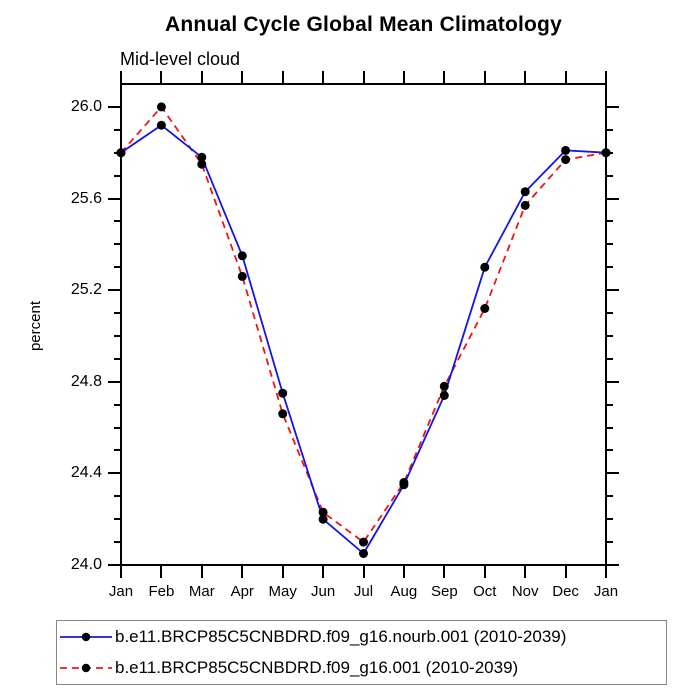  I want to click on y-tick-label: 24.4, so click(86, 473).